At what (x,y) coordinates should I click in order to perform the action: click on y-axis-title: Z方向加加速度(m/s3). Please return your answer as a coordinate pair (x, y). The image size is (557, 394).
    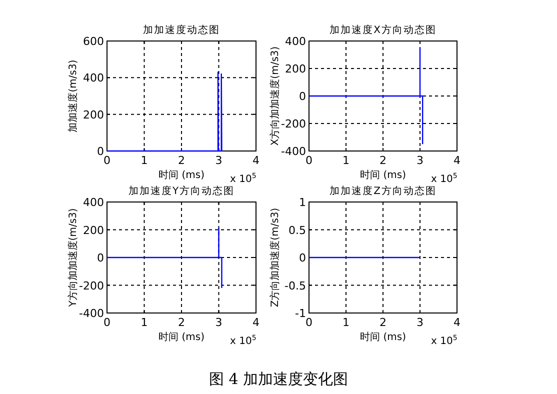
    Looking at the image, I should click on (275, 258).